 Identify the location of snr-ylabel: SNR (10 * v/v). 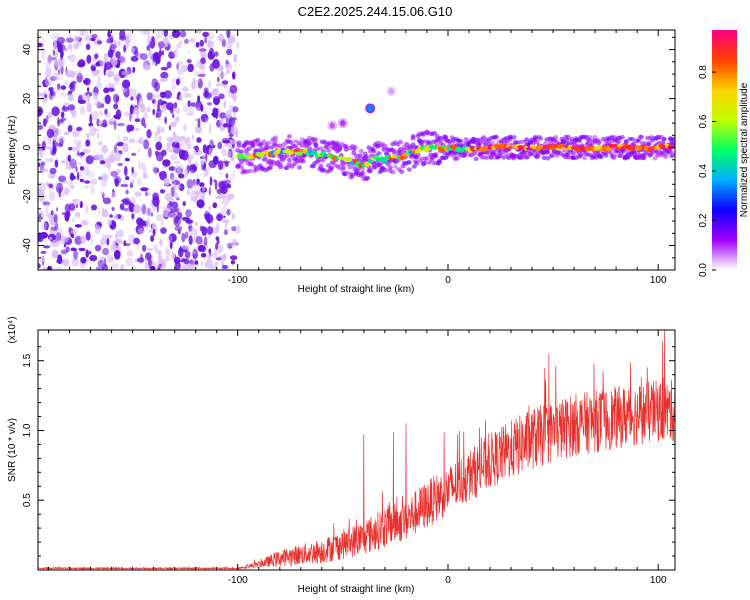
(12, 450).